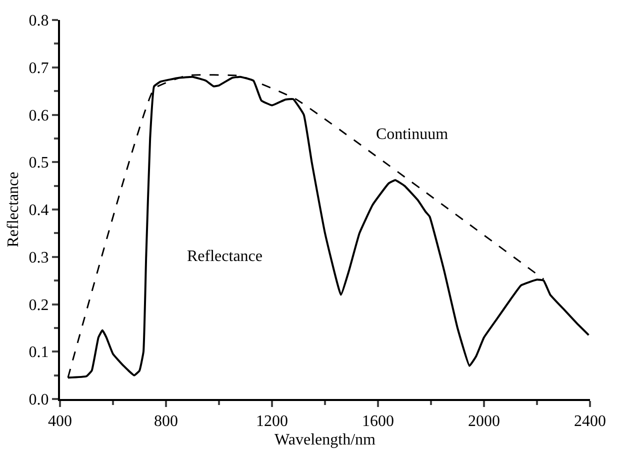 The image size is (618, 457). What do you see at coordinates (13, 210) in the screenshot?
I see `y-axis-title: Reflectance` at bounding box center [13, 210].